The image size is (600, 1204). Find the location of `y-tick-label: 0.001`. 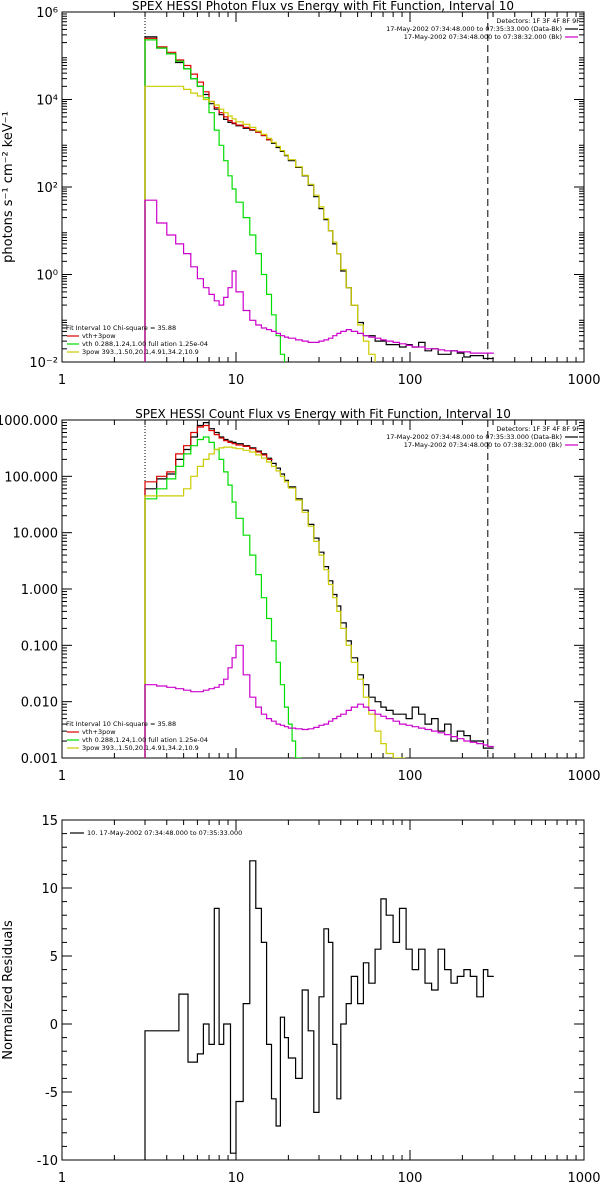

y-tick-label: 0.001 is located at coordinates (39, 759).